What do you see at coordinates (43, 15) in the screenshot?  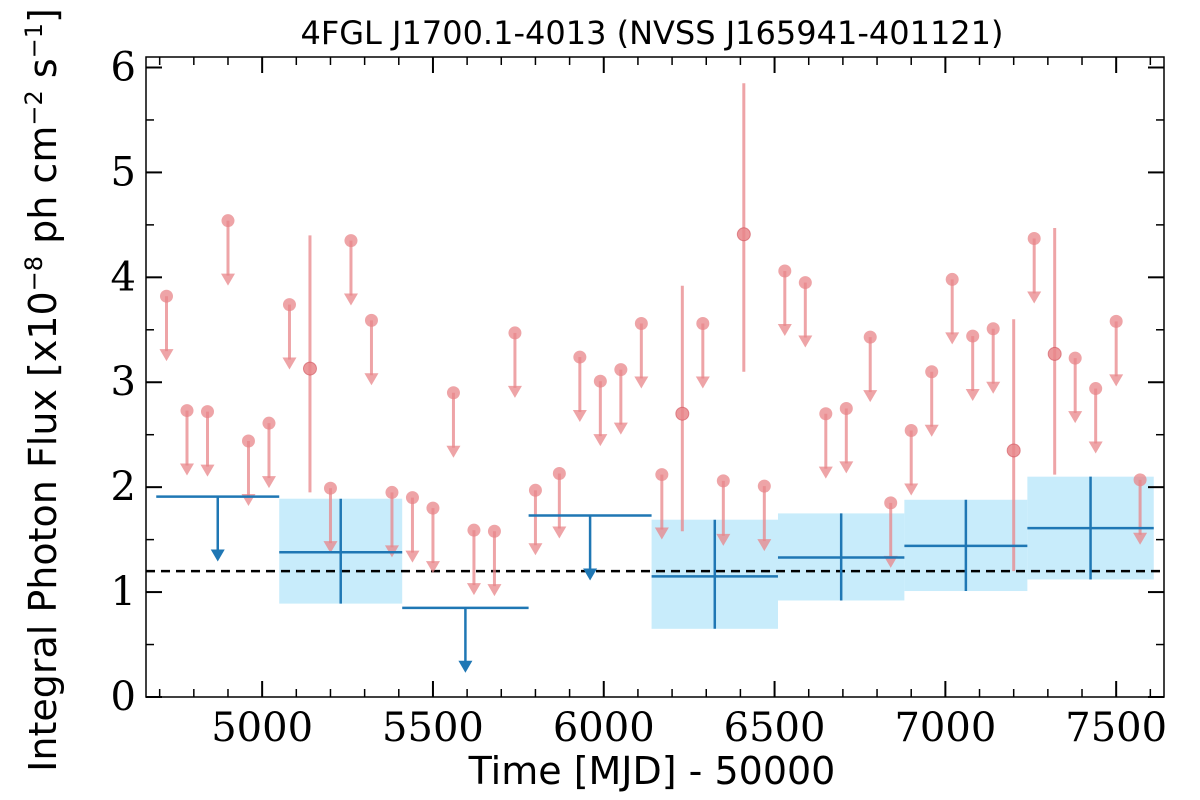 I see `y-axis-label-suffix: ]` at bounding box center [43, 15].